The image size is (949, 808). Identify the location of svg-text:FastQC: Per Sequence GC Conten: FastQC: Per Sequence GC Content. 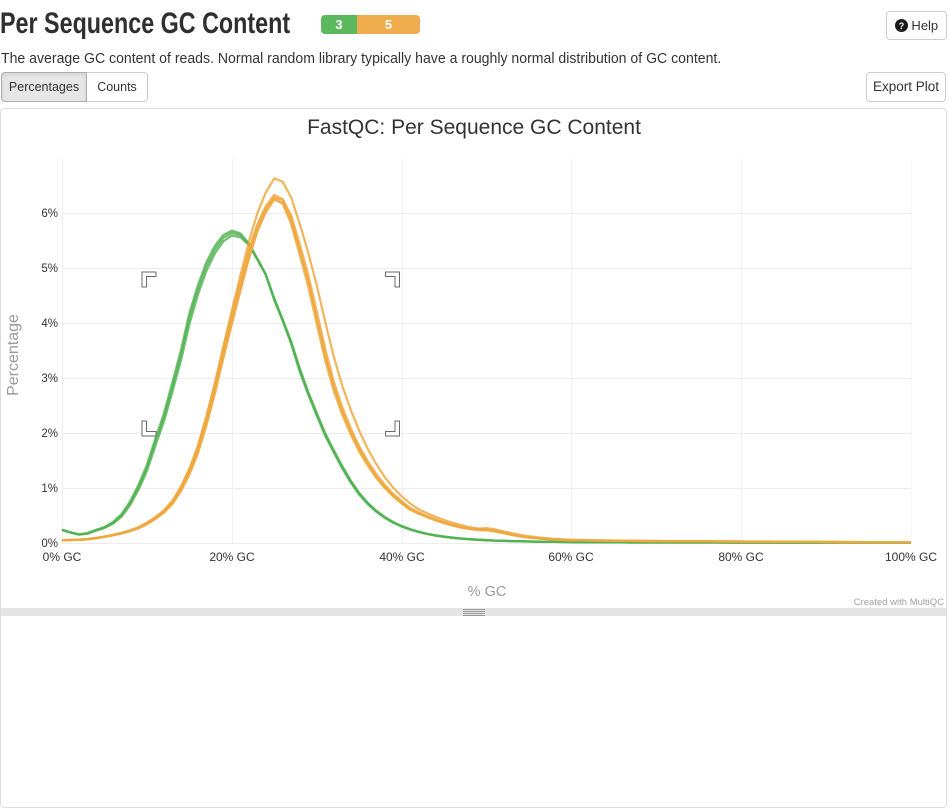
(474, 127).